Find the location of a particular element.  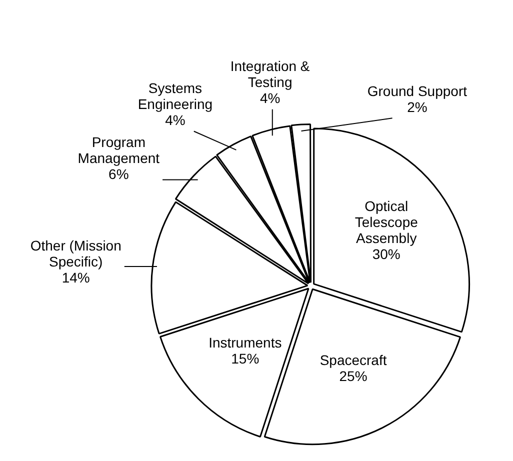

data-label: 25% is located at coordinates (353, 376).